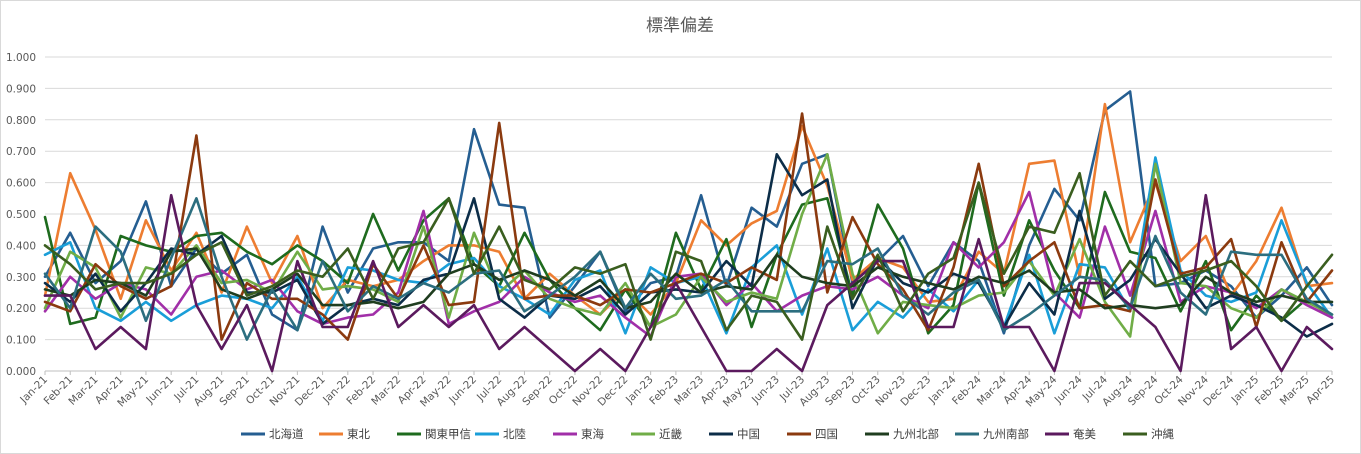  I want to click on y-tick-label: 0.500, so click(21, 215).